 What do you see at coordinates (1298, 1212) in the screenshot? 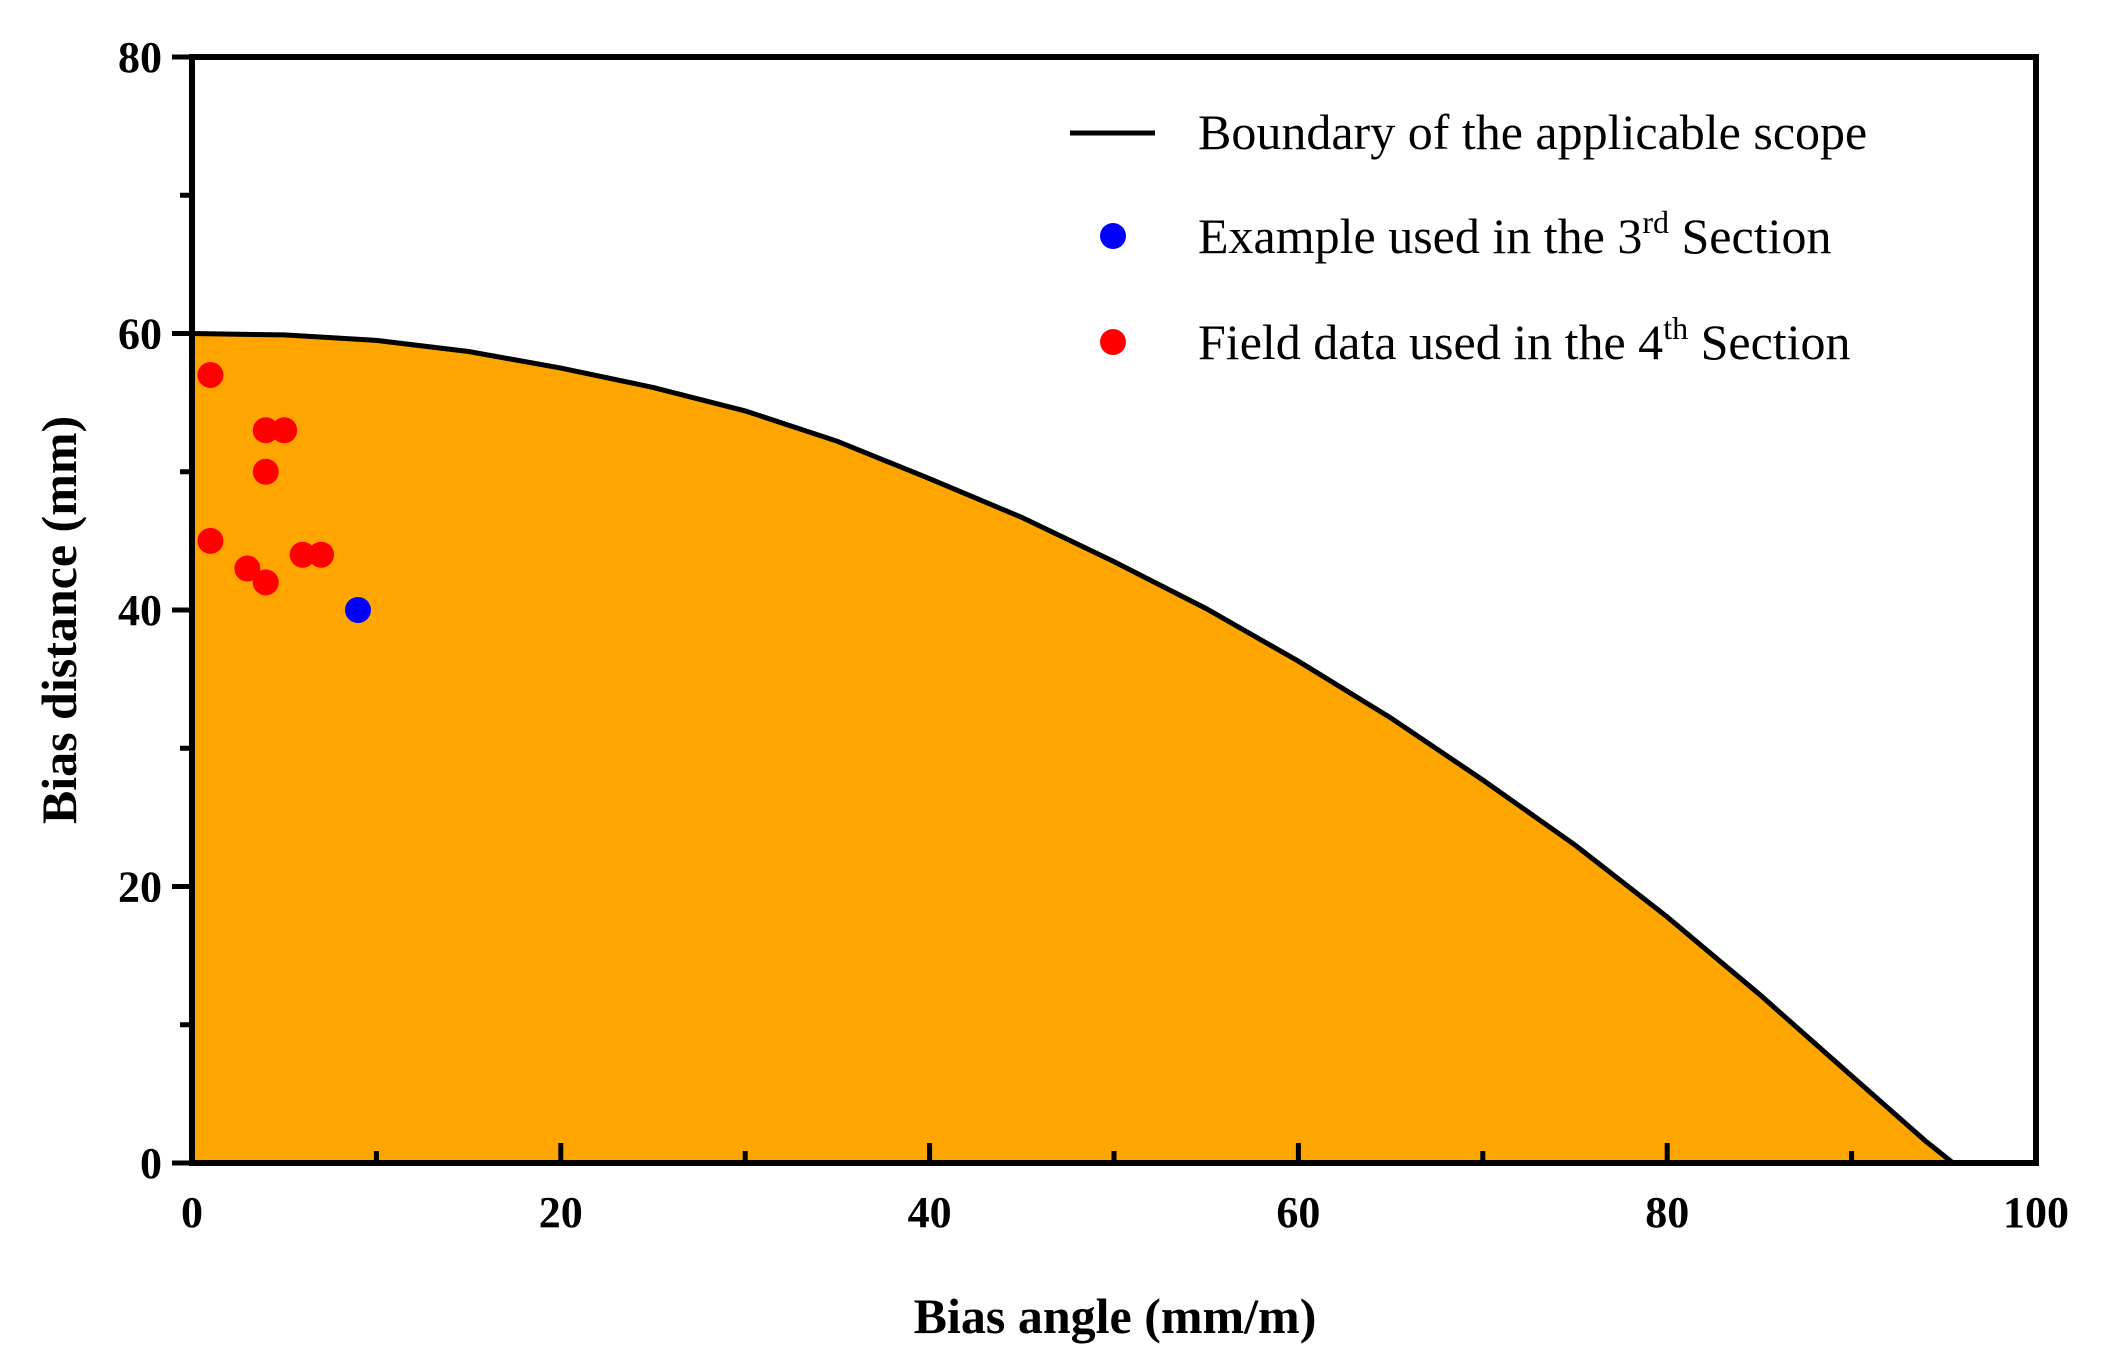
I see `x-tick-label-60: 60` at bounding box center [1298, 1212].